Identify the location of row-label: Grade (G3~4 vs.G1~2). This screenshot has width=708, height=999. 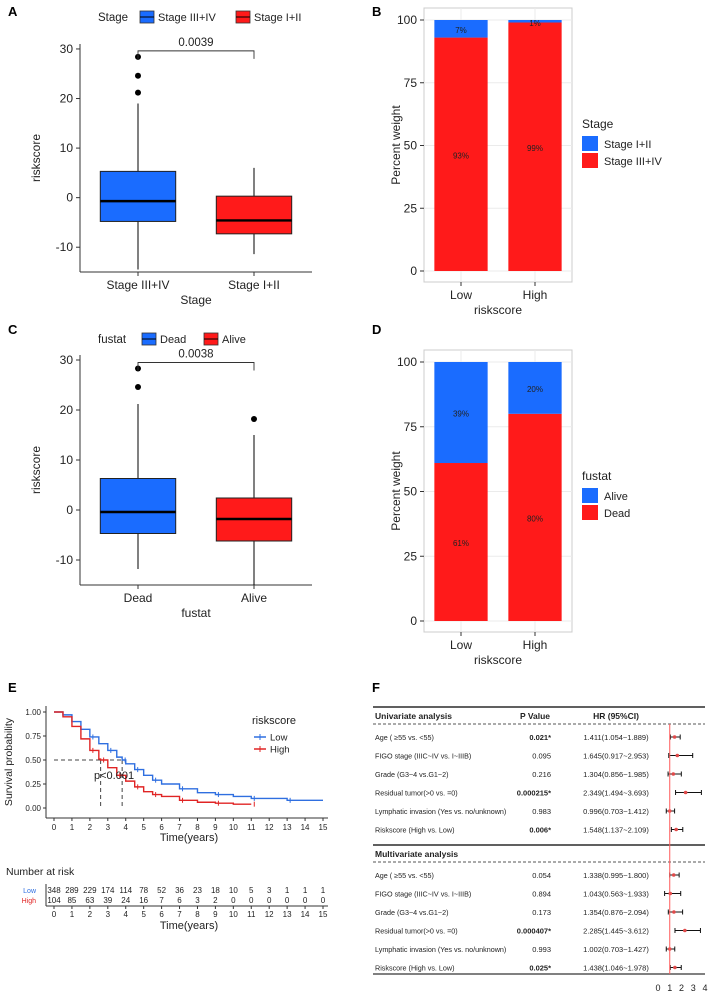
(412, 912).